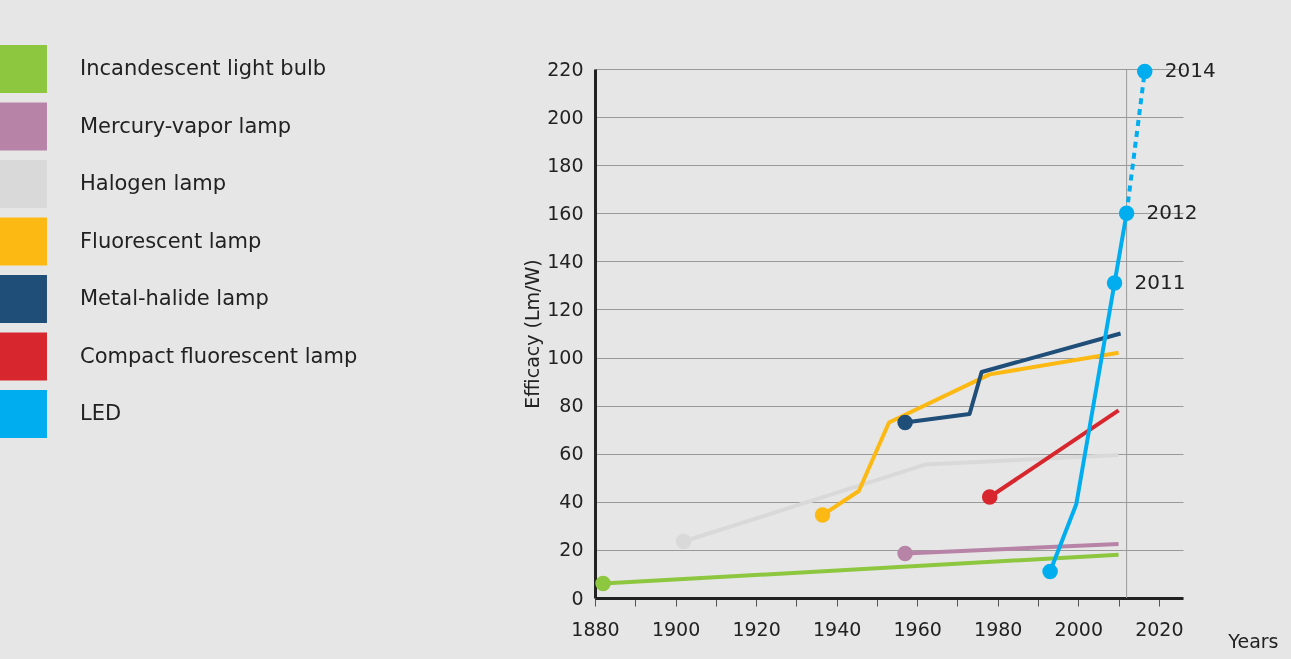 The width and height of the screenshot is (1291, 659). What do you see at coordinates (565, 212) in the screenshot?
I see `y-tick-label: 160` at bounding box center [565, 212].